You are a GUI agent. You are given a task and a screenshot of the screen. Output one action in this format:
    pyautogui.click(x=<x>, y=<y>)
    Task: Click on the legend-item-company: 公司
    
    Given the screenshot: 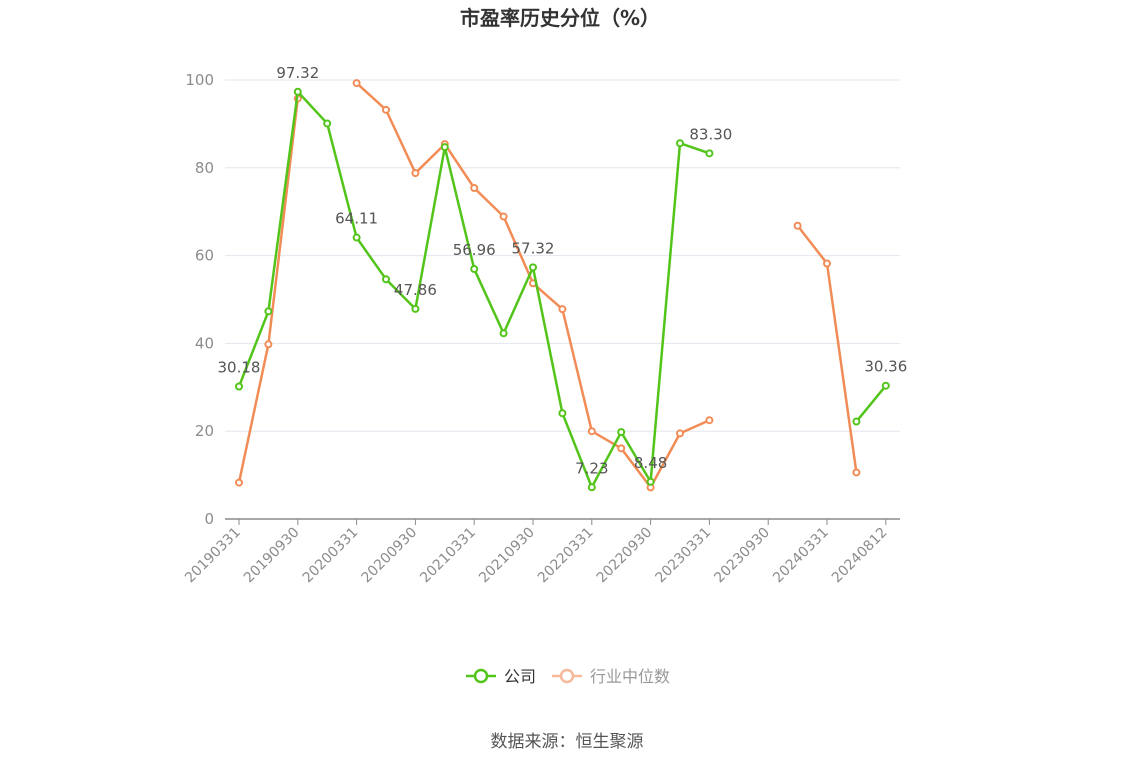 What is the action you would take?
    pyautogui.click(x=501, y=676)
    